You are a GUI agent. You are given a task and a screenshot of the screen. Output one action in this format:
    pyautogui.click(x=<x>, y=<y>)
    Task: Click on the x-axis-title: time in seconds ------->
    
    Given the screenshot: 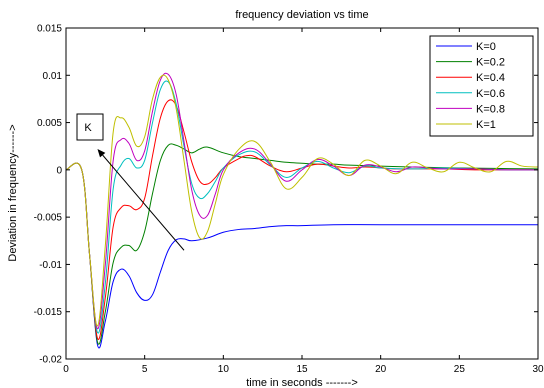 What is the action you would take?
    pyautogui.click(x=302, y=382)
    